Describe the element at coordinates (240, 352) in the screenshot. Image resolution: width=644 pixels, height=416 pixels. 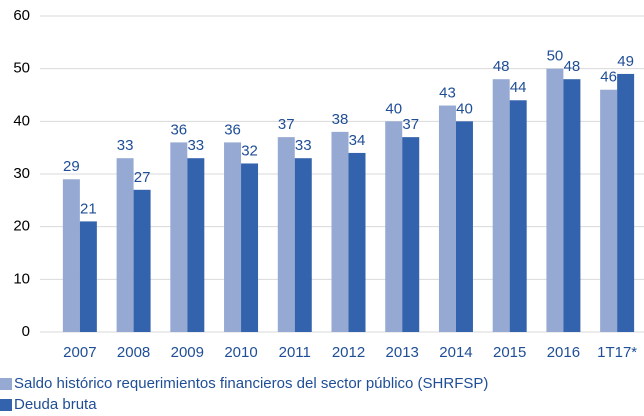
I see `x-tick-label: 2010` at that location.